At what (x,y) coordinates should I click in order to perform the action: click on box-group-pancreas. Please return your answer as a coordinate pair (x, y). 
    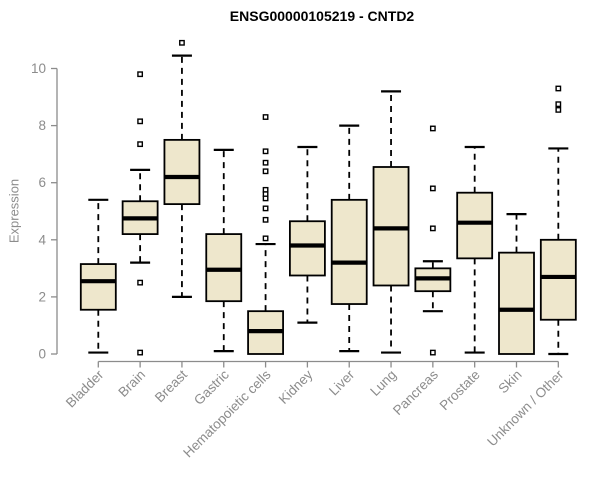
    Looking at the image, I should click on (433, 240).